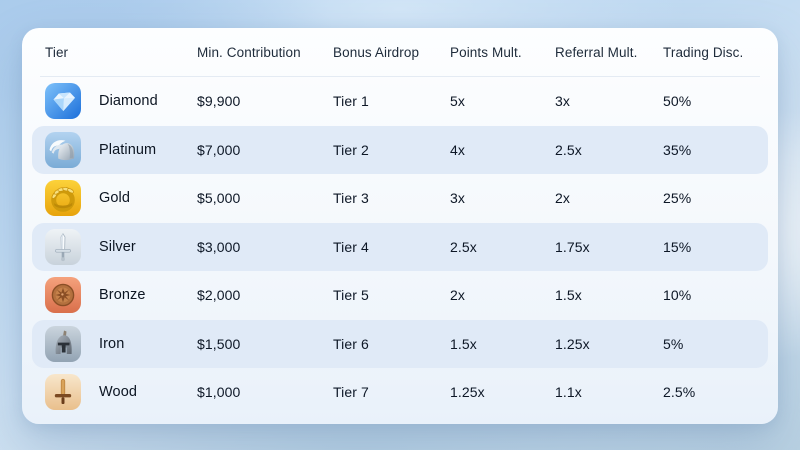  What do you see at coordinates (219, 343) in the screenshot?
I see `min-contribution-cell: $1,500` at bounding box center [219, 343].